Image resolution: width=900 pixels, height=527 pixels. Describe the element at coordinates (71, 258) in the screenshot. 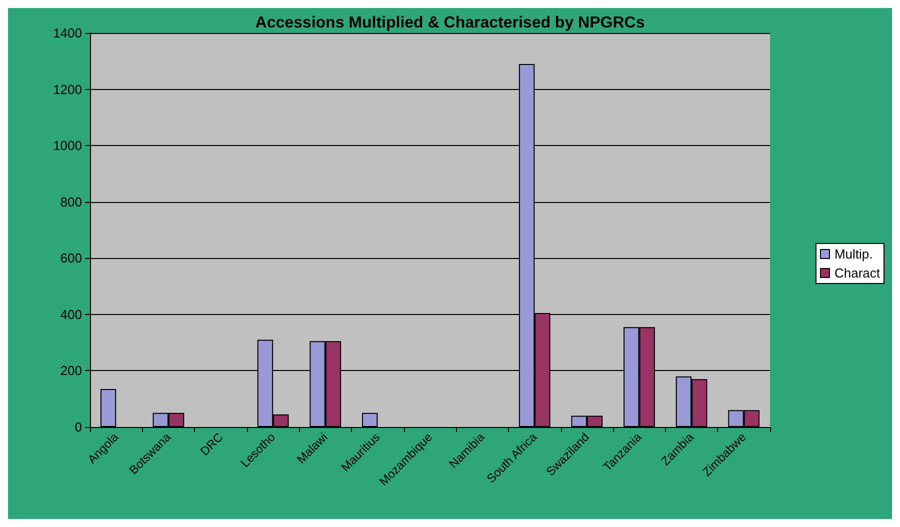

I see `y-tick-label: 600` at that location.